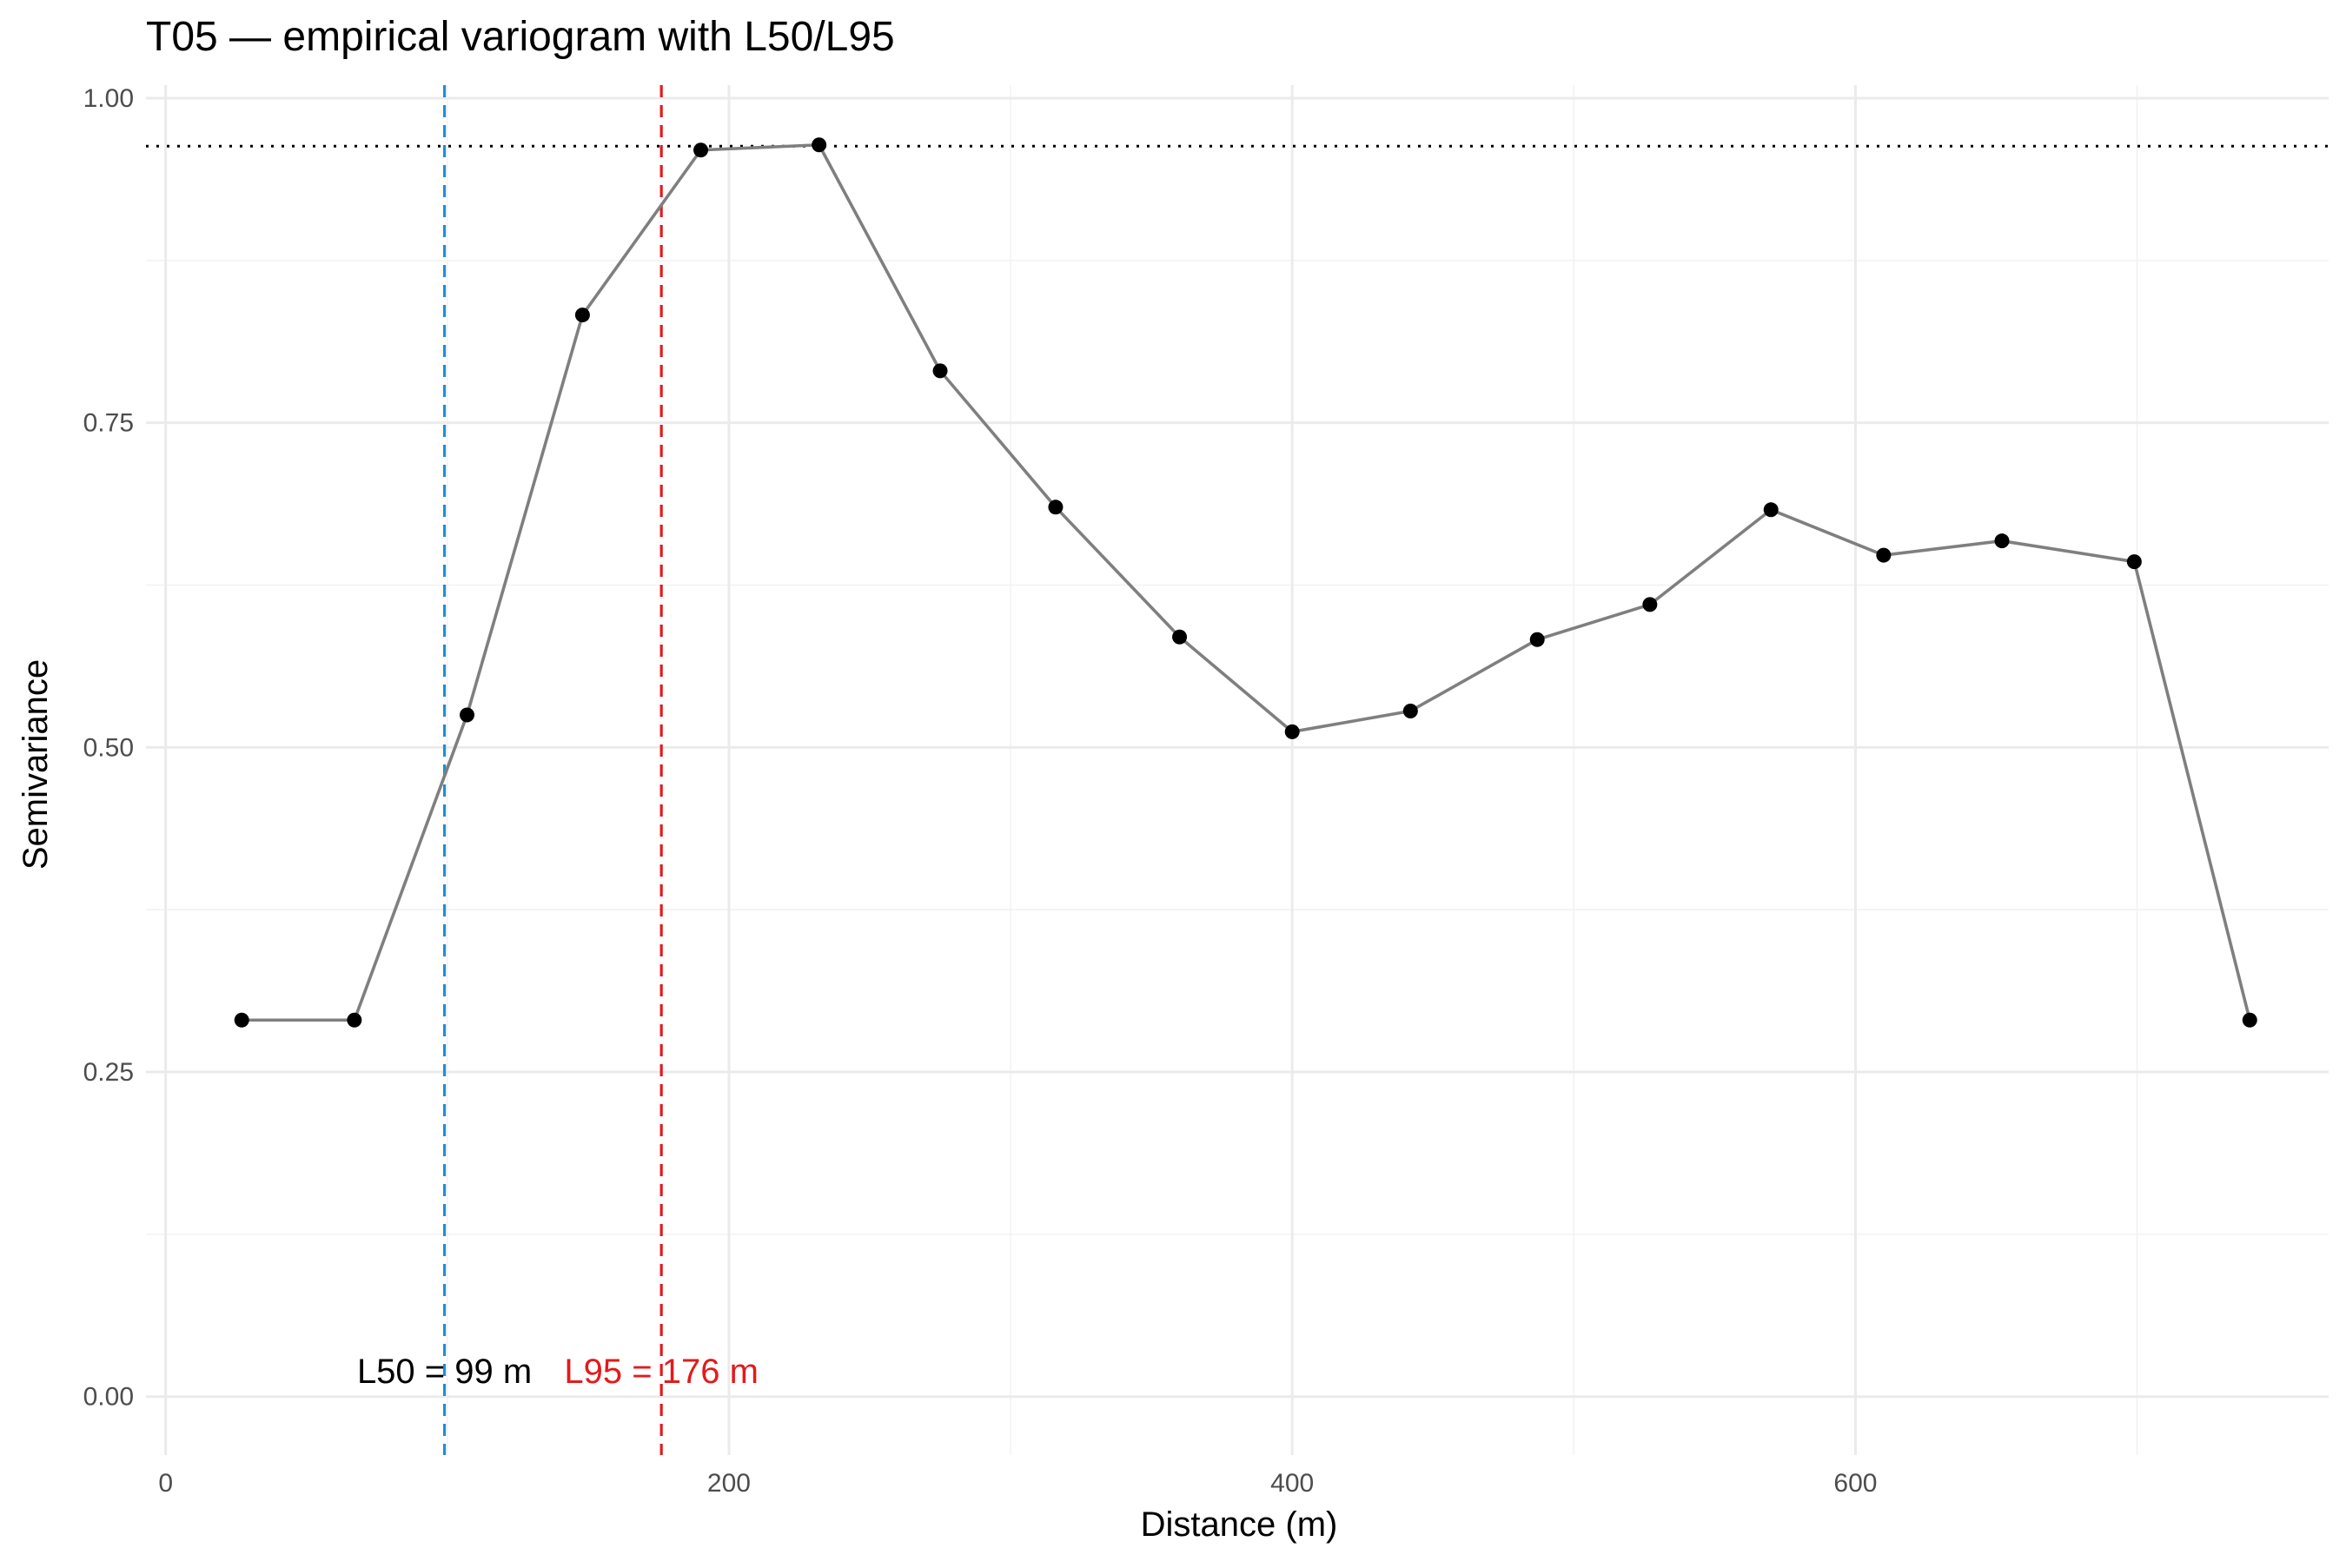 The width and height of the screenshot is (2346, 1568). I want to click on x-tick-label: 200, so click(729, 1483).